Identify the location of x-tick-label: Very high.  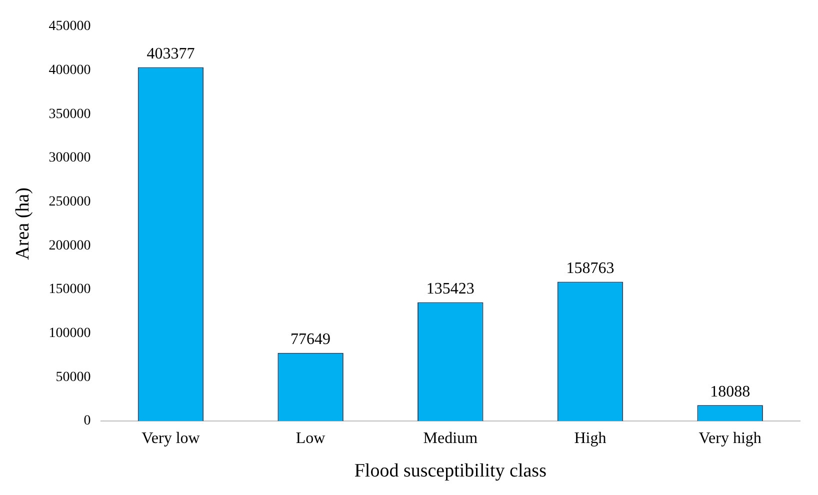
(730, 438).